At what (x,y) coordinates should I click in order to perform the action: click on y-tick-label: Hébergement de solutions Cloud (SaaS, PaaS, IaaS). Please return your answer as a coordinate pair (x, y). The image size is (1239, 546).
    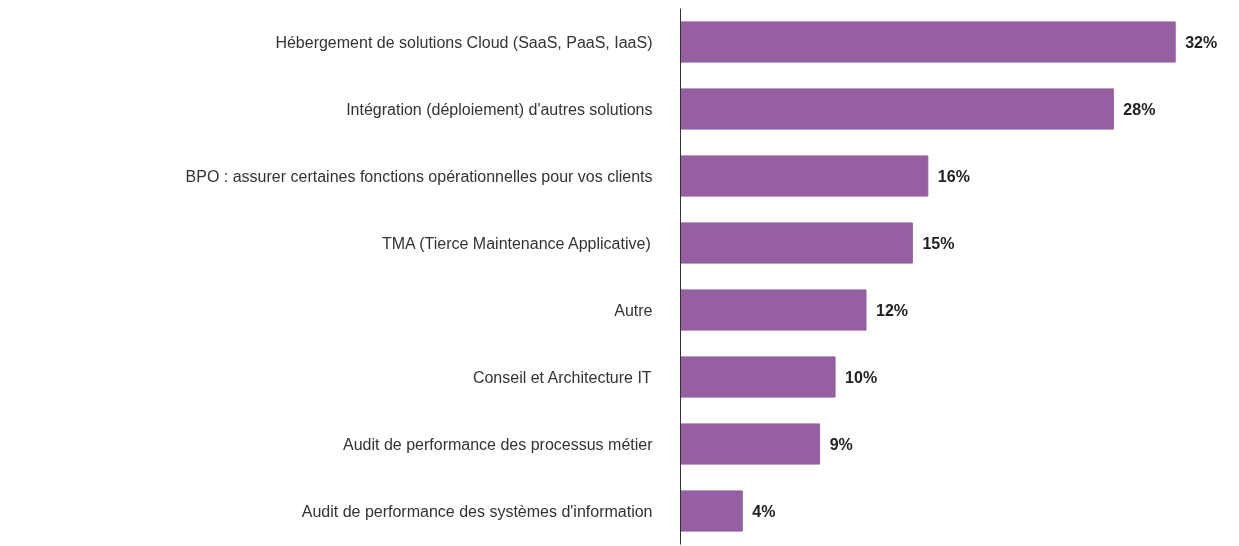
    Looking at the image, I should click on (464, 42).